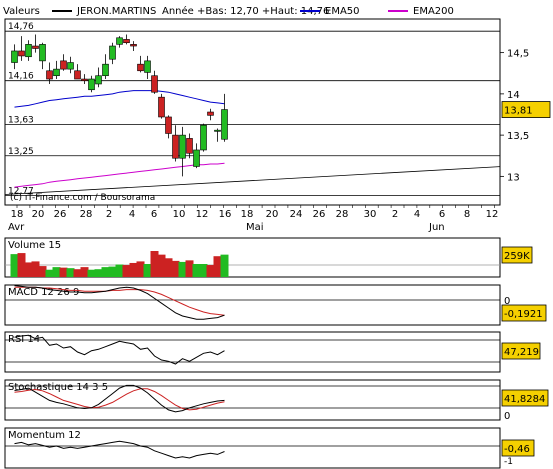 This screenshot has width=553, height=469. What do you see at coordinates (433, 11) in the screenshot?
I see `legend-ema200: EMA200` at bounding box center [433, 11].